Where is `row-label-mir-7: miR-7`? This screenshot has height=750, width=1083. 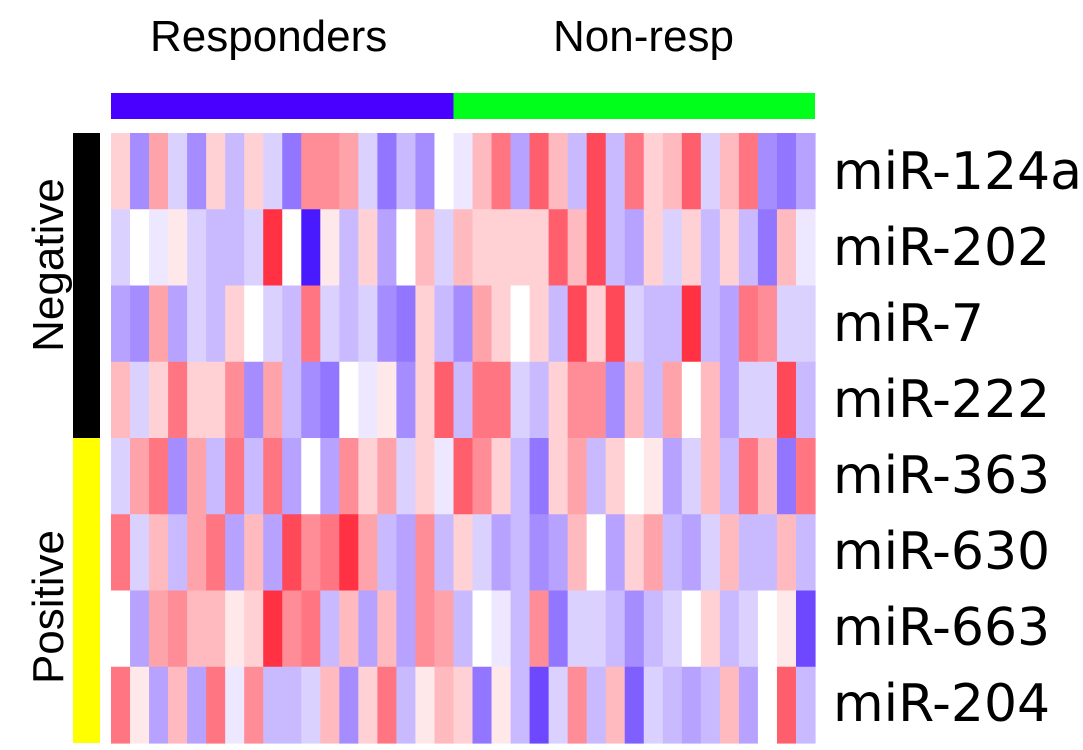
row-label-mir-7: miR-7 is located at coordinates (908, 324).